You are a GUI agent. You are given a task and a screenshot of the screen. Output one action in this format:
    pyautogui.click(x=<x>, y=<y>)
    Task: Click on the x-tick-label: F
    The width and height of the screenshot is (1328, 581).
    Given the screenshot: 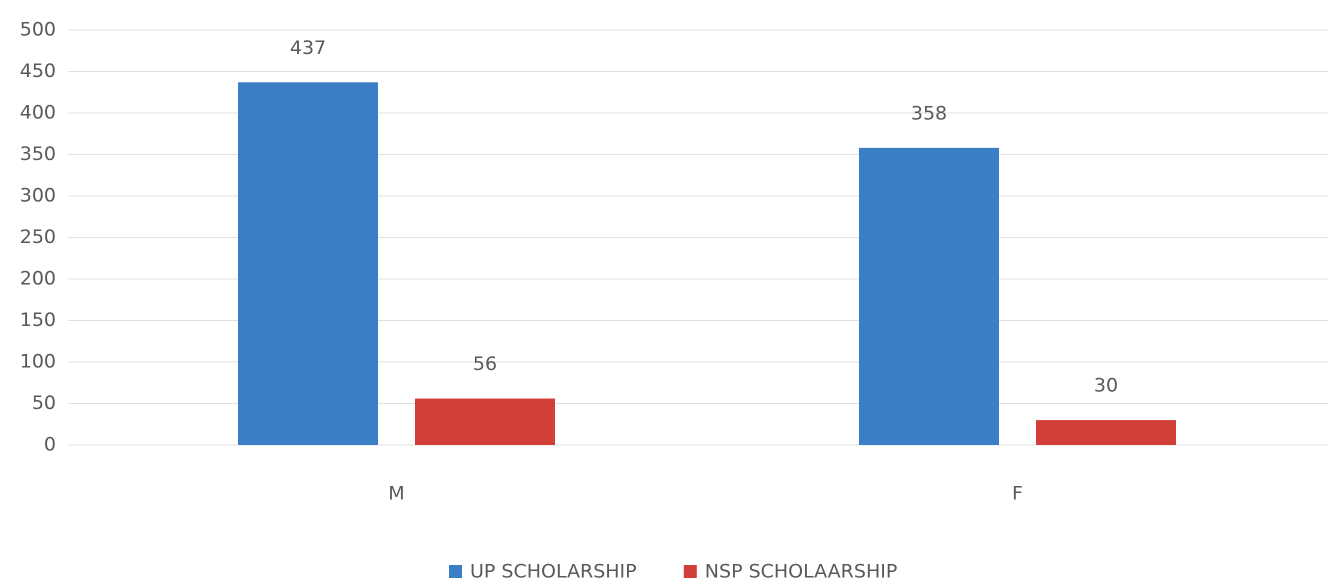 What is the action you would take?
    pyautogui.click(x=1017, y=494)
    